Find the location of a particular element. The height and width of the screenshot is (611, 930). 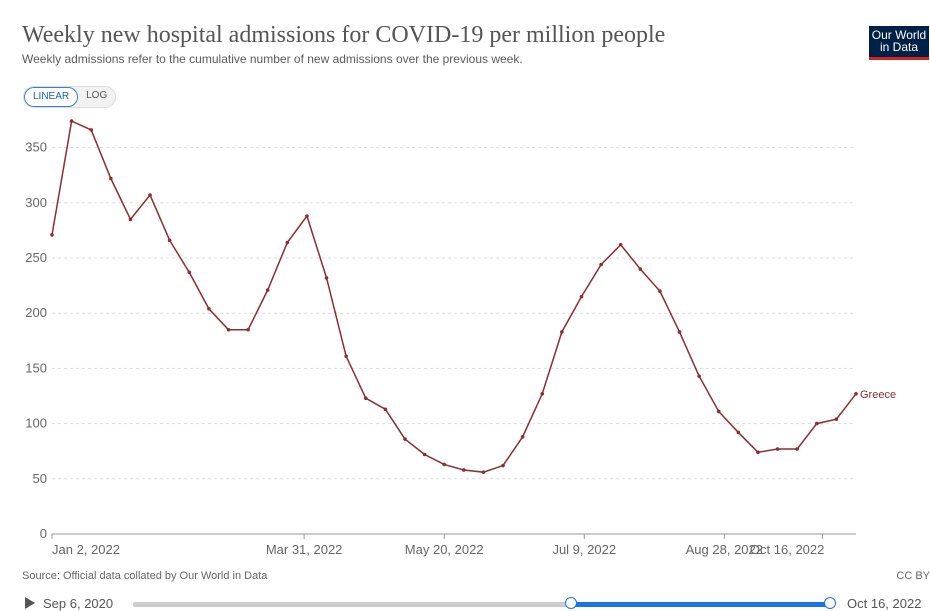

timeline-start-handle is located at coordinates (571, 603).